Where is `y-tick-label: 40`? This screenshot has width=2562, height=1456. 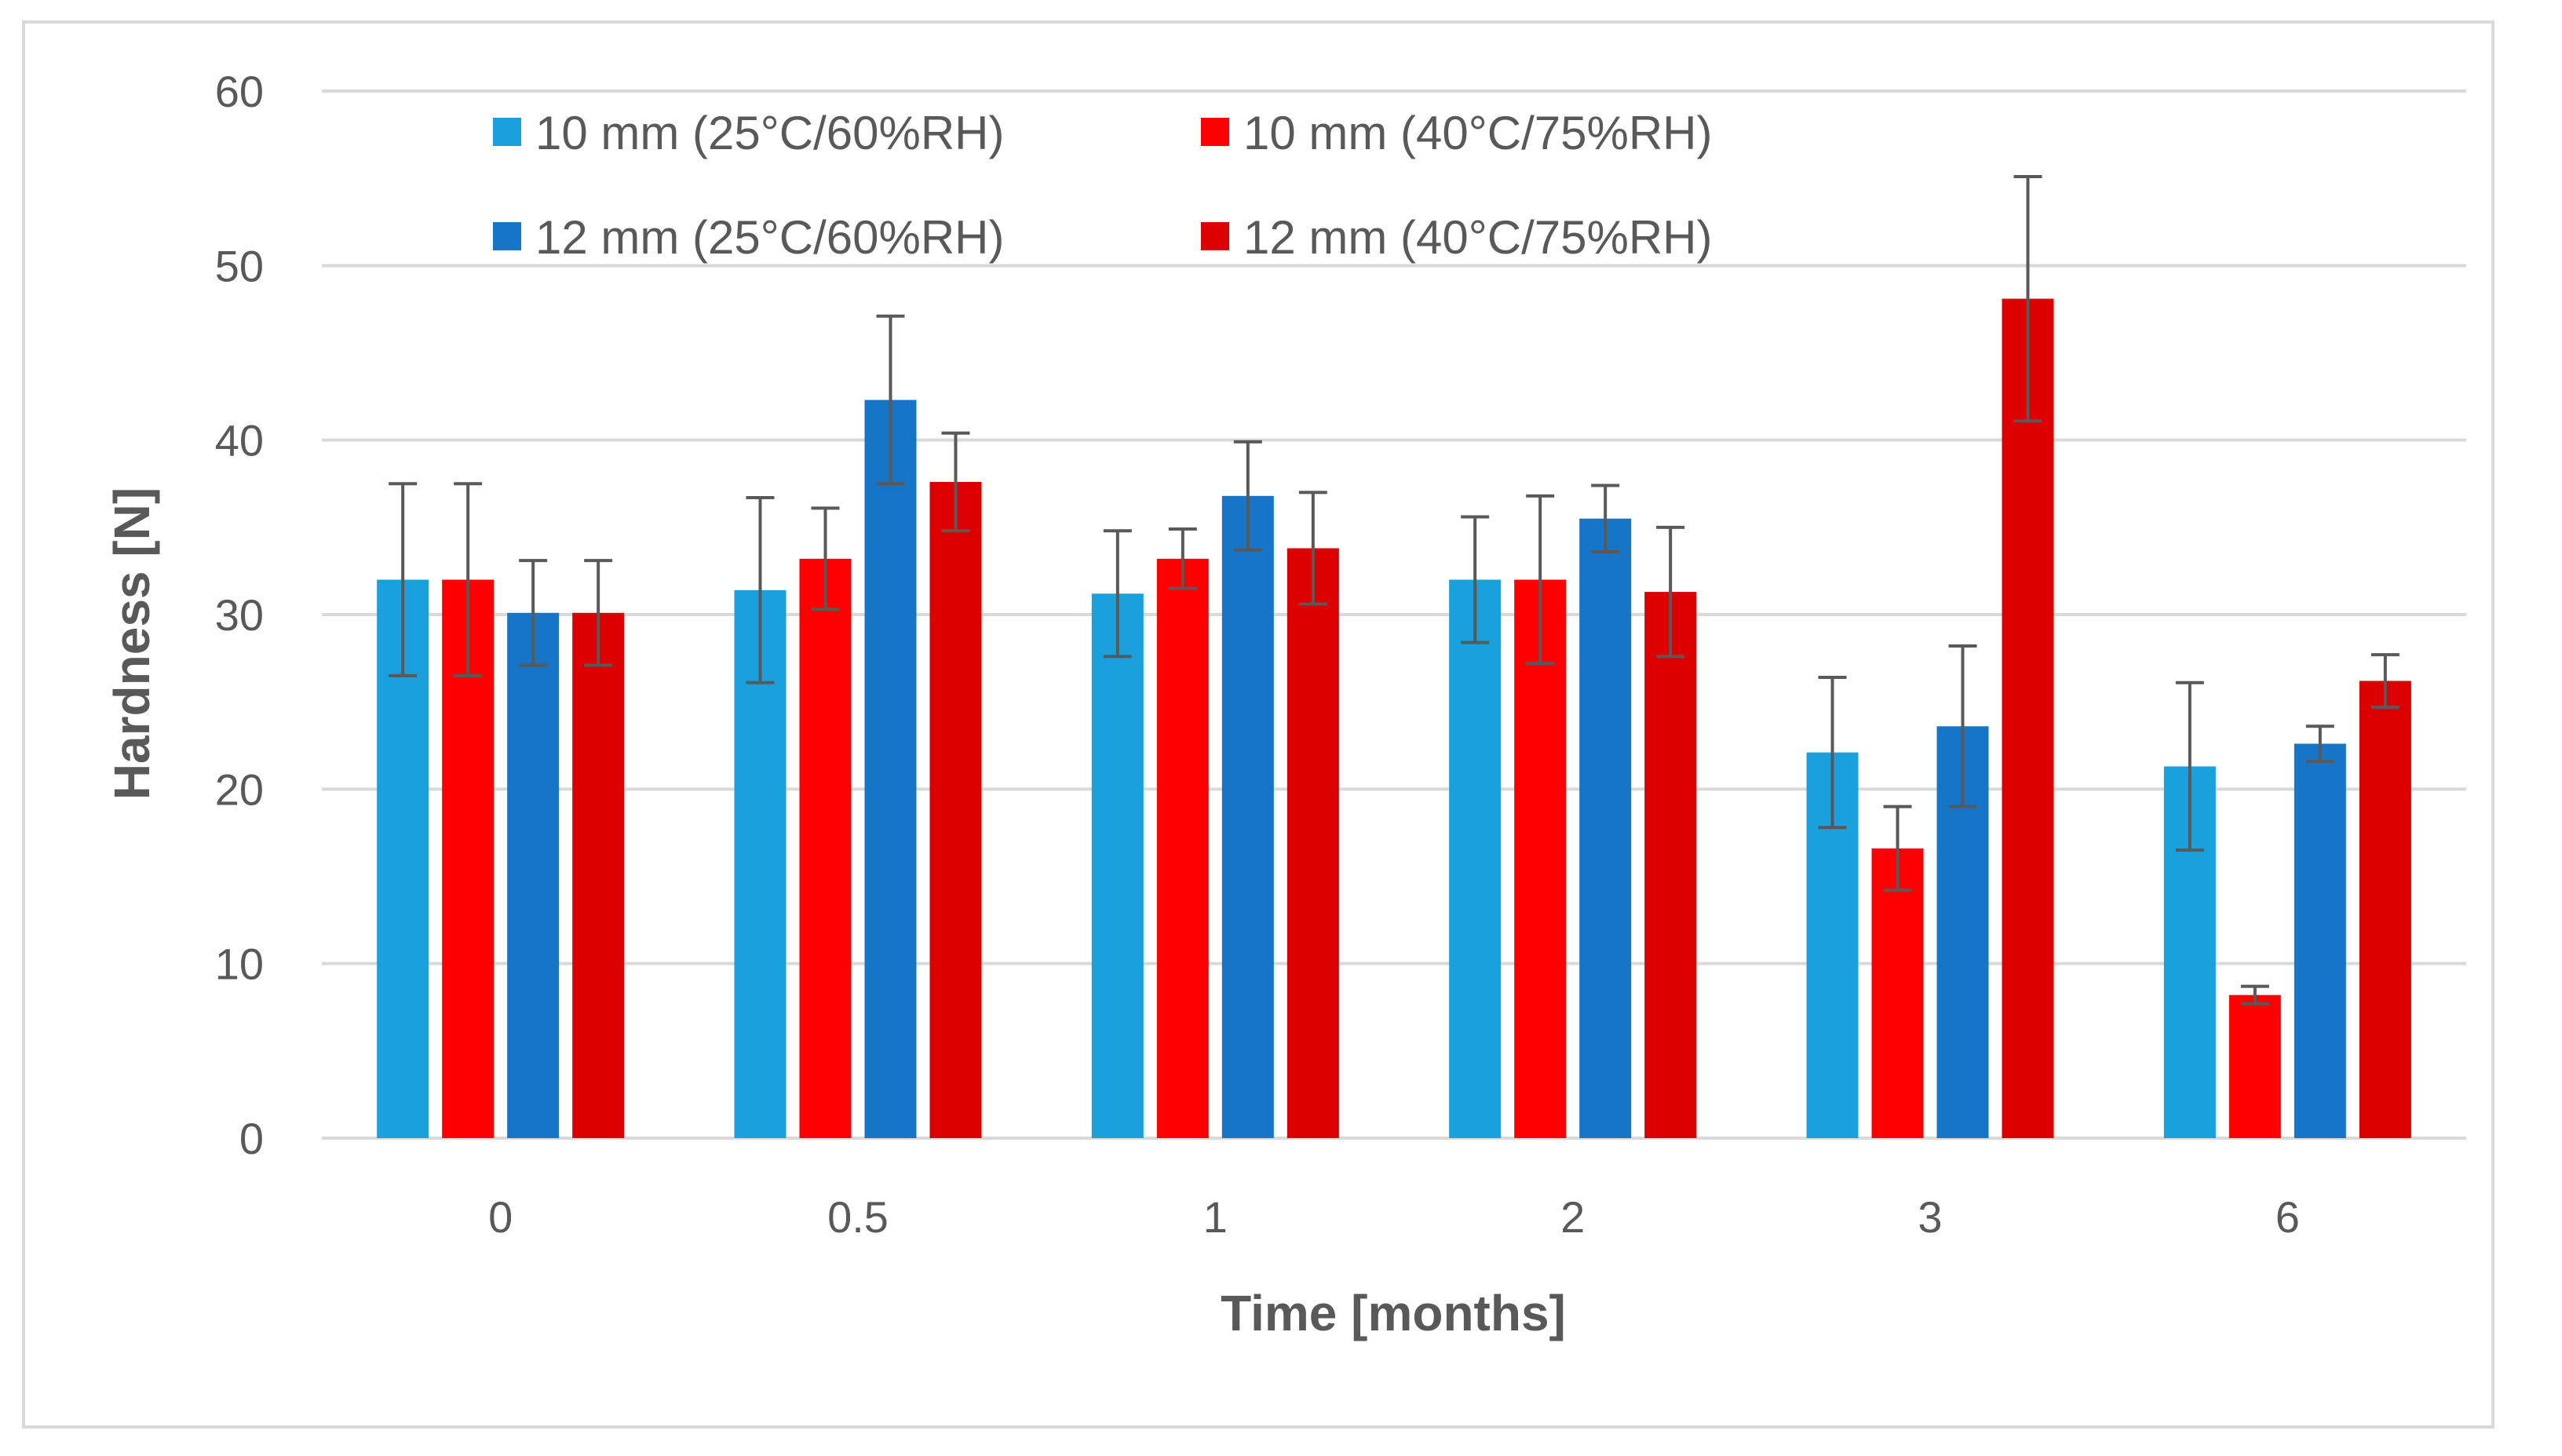
y-tick-label: 40 is located at coordinates (239, 440).